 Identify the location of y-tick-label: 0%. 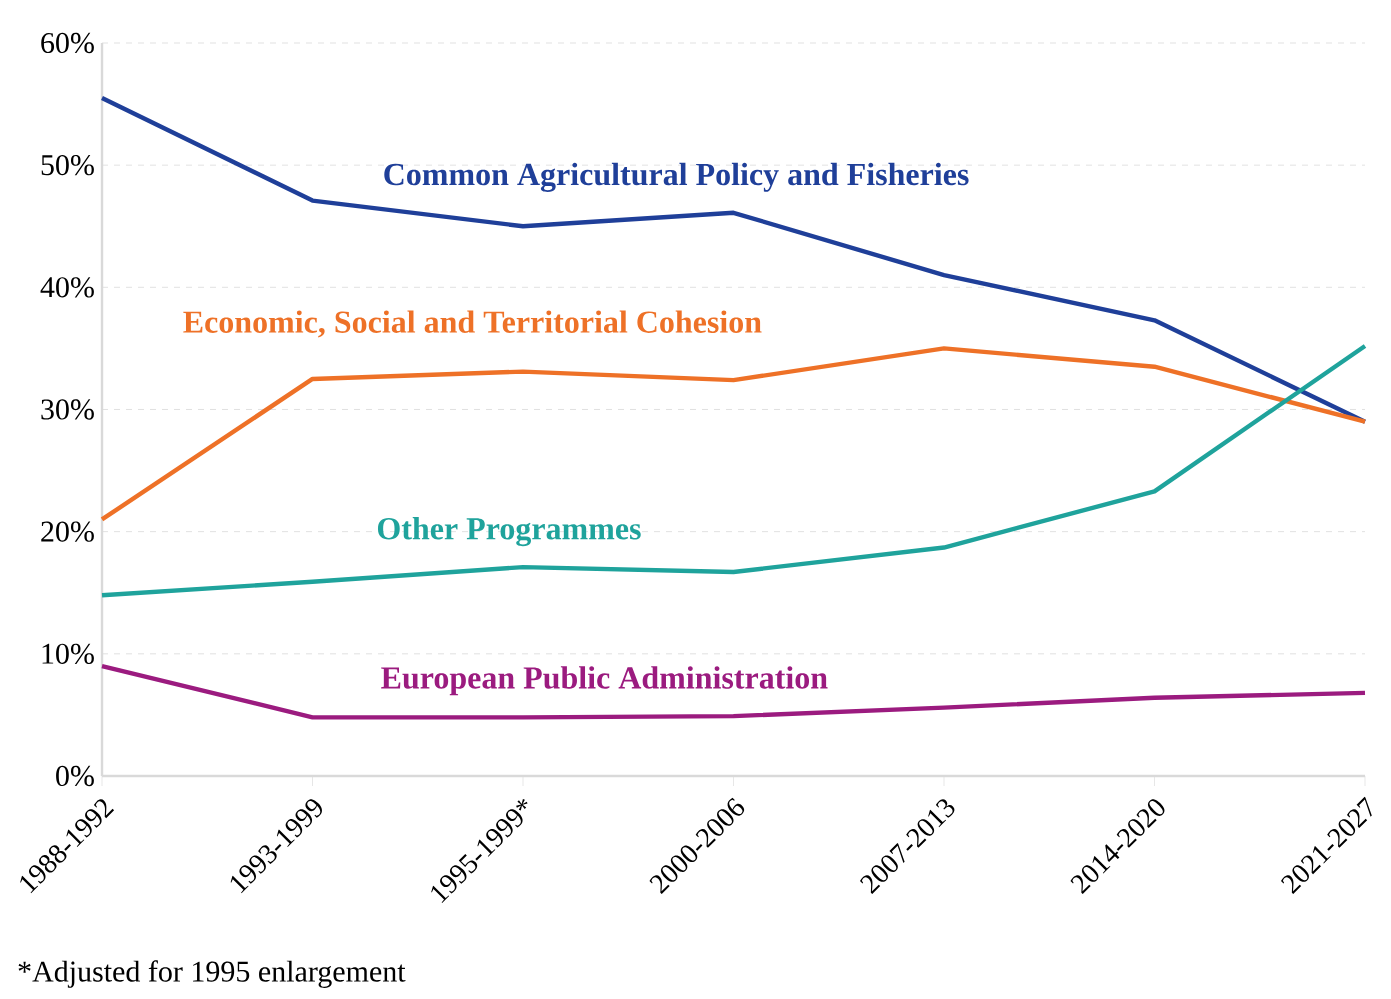
(75, 776).